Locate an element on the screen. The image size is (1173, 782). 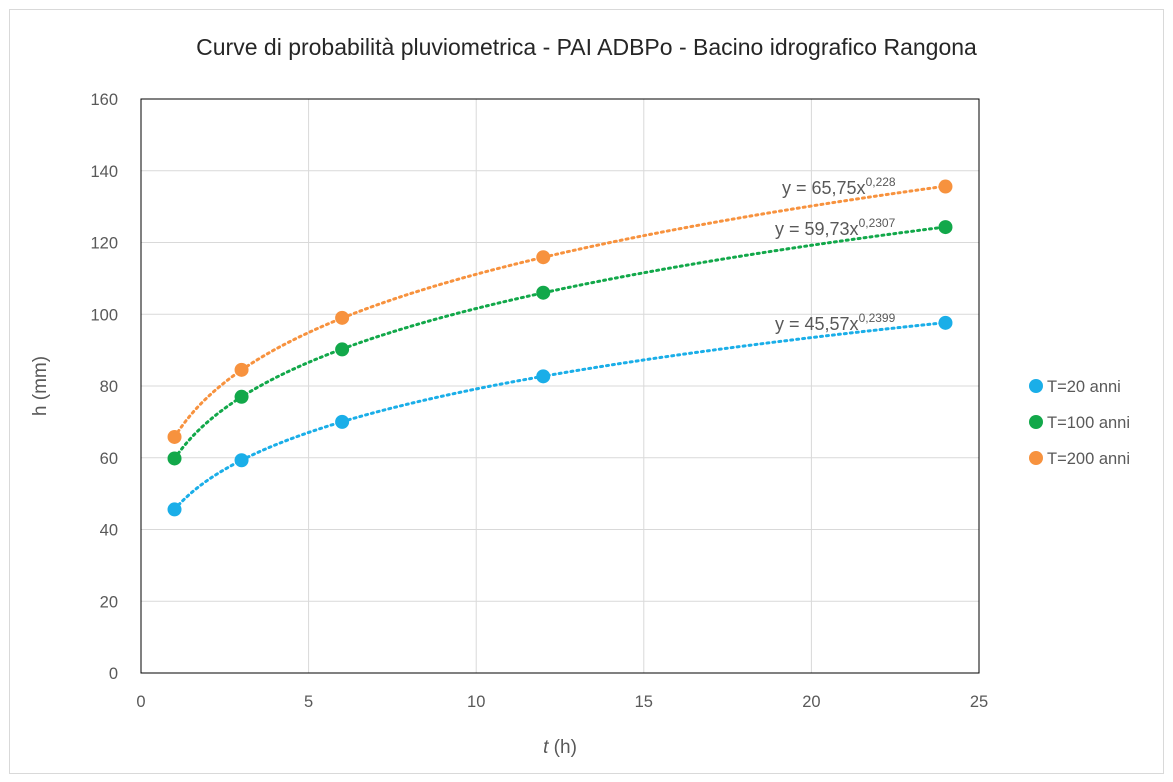
y-axis-title: h (mm) is located at coordinates (40, 386).